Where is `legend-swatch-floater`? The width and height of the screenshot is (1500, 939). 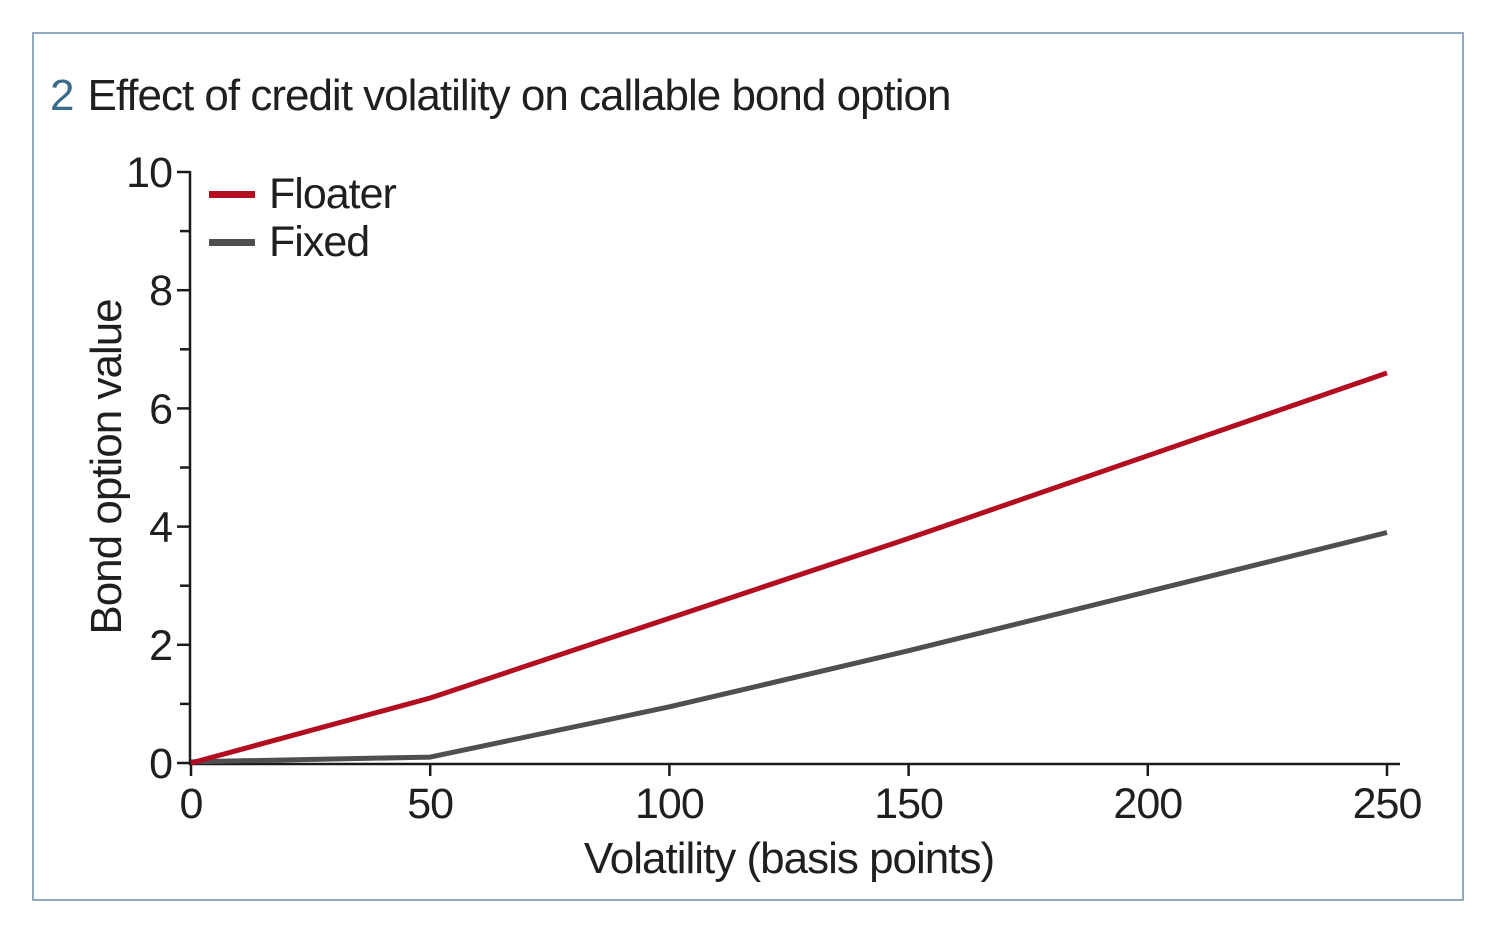
legend-swatch-floater is located at coordinates (232, 194).